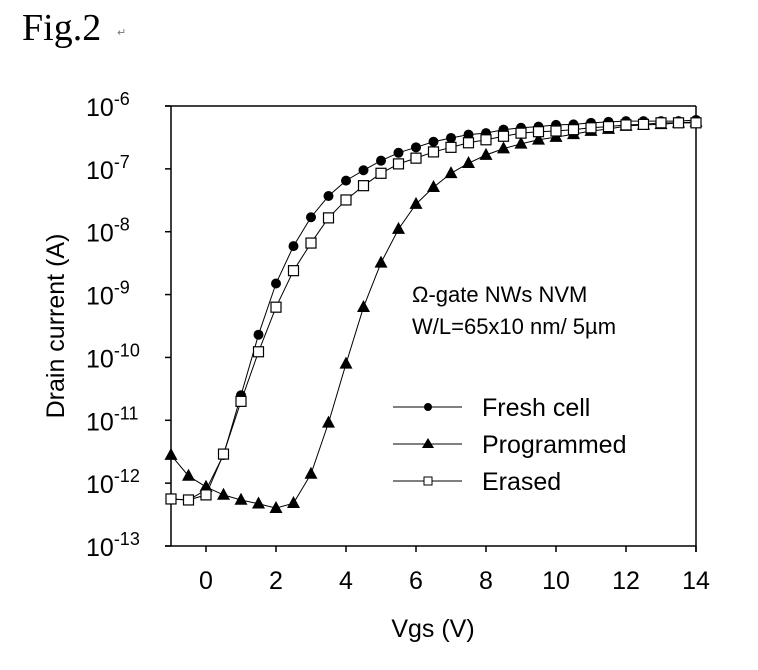  Describe the element at coordinates (346, 581) in the screenshot. I see `x-tick-label: 4` at that location.